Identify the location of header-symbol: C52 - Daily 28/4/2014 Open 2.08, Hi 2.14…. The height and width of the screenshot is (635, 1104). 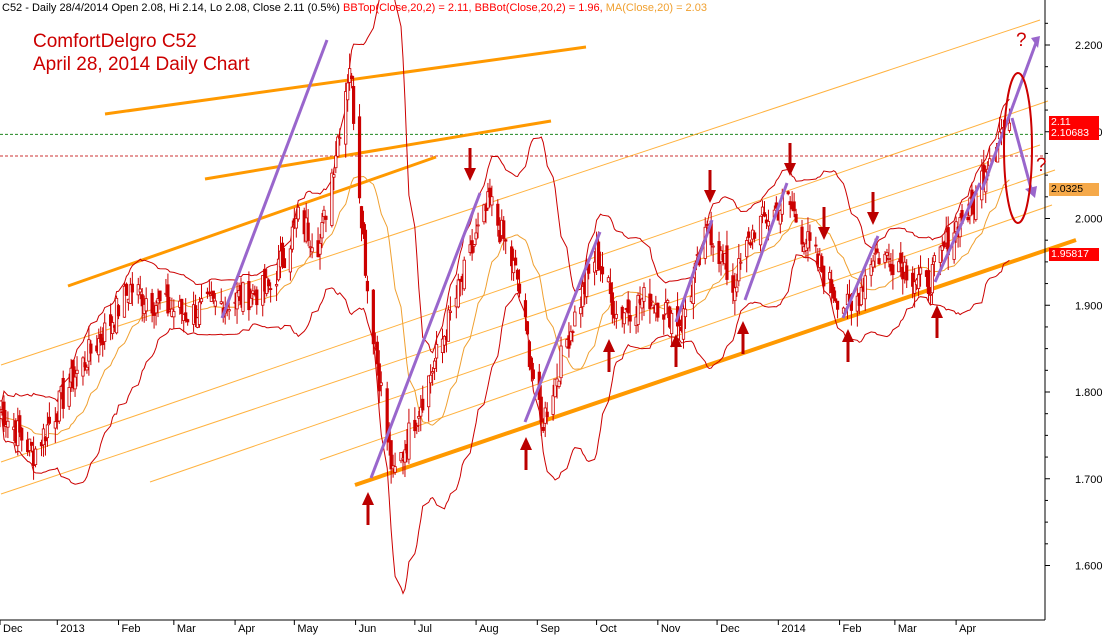
(171, 8).